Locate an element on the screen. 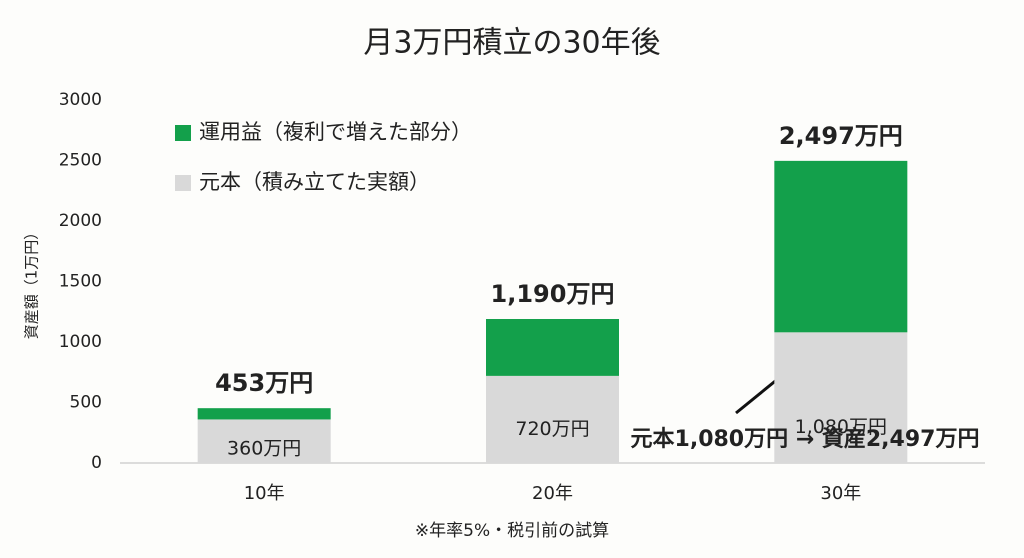 The width and height of the screenshot is (1024, 558). chart-title: 月3万円積立の30年後 is located at coordinates (511, 43).